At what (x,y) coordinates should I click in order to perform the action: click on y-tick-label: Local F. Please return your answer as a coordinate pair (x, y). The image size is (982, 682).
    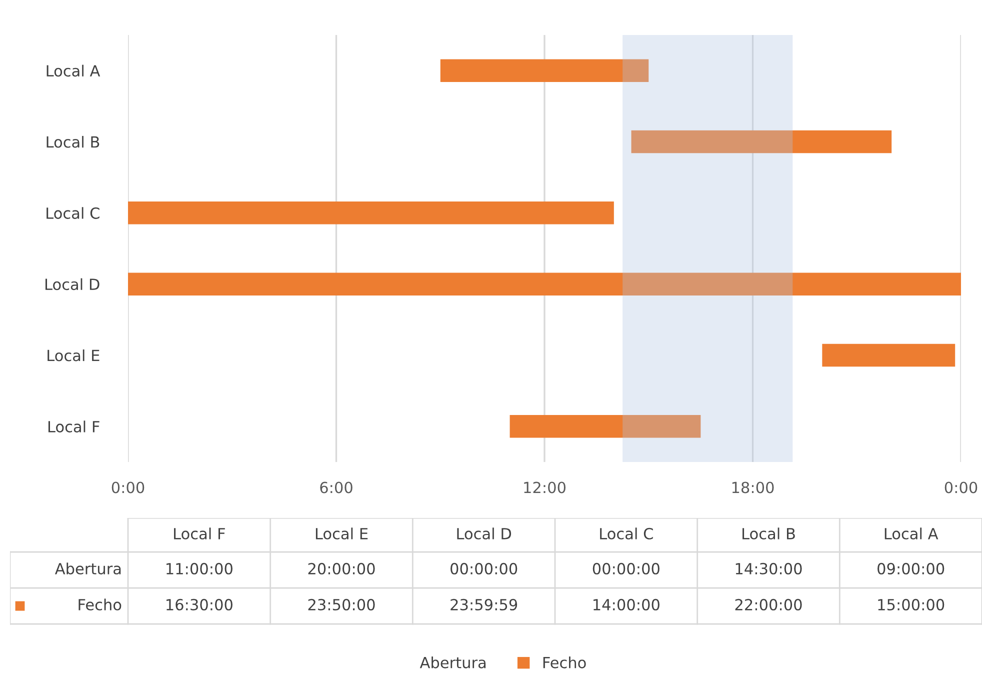
    Looking at the image, I should click on (74, 426).